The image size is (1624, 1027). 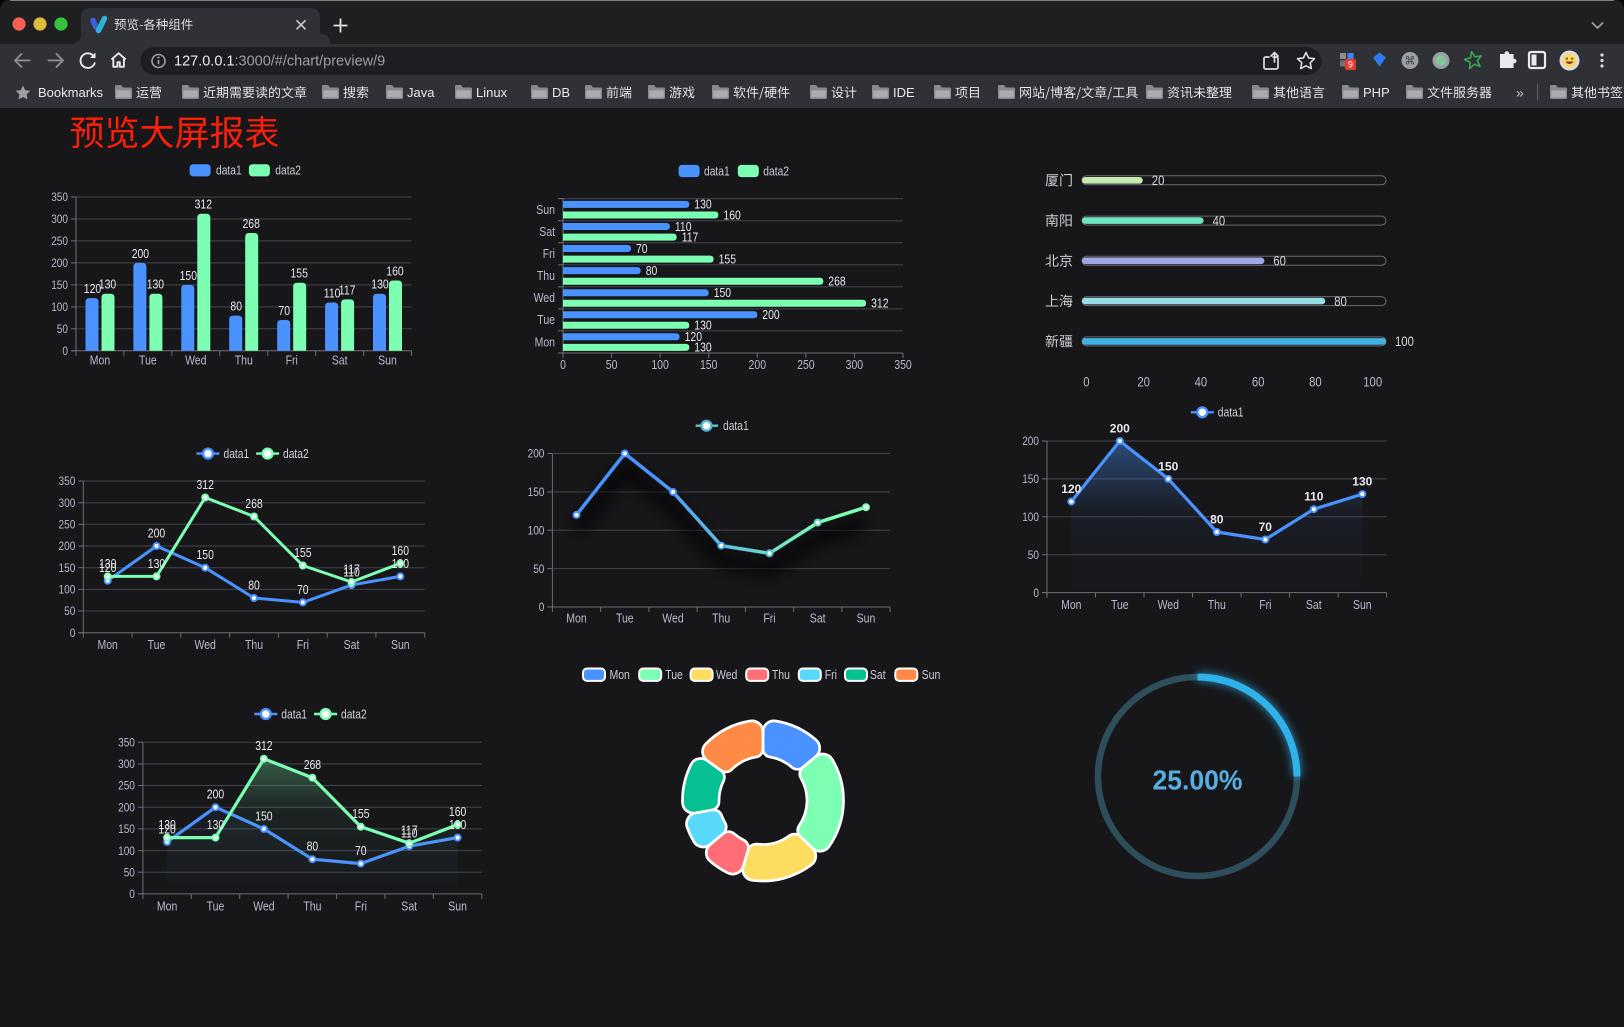 I want to click on svg-text: Sat, so click(x=818, y=619).